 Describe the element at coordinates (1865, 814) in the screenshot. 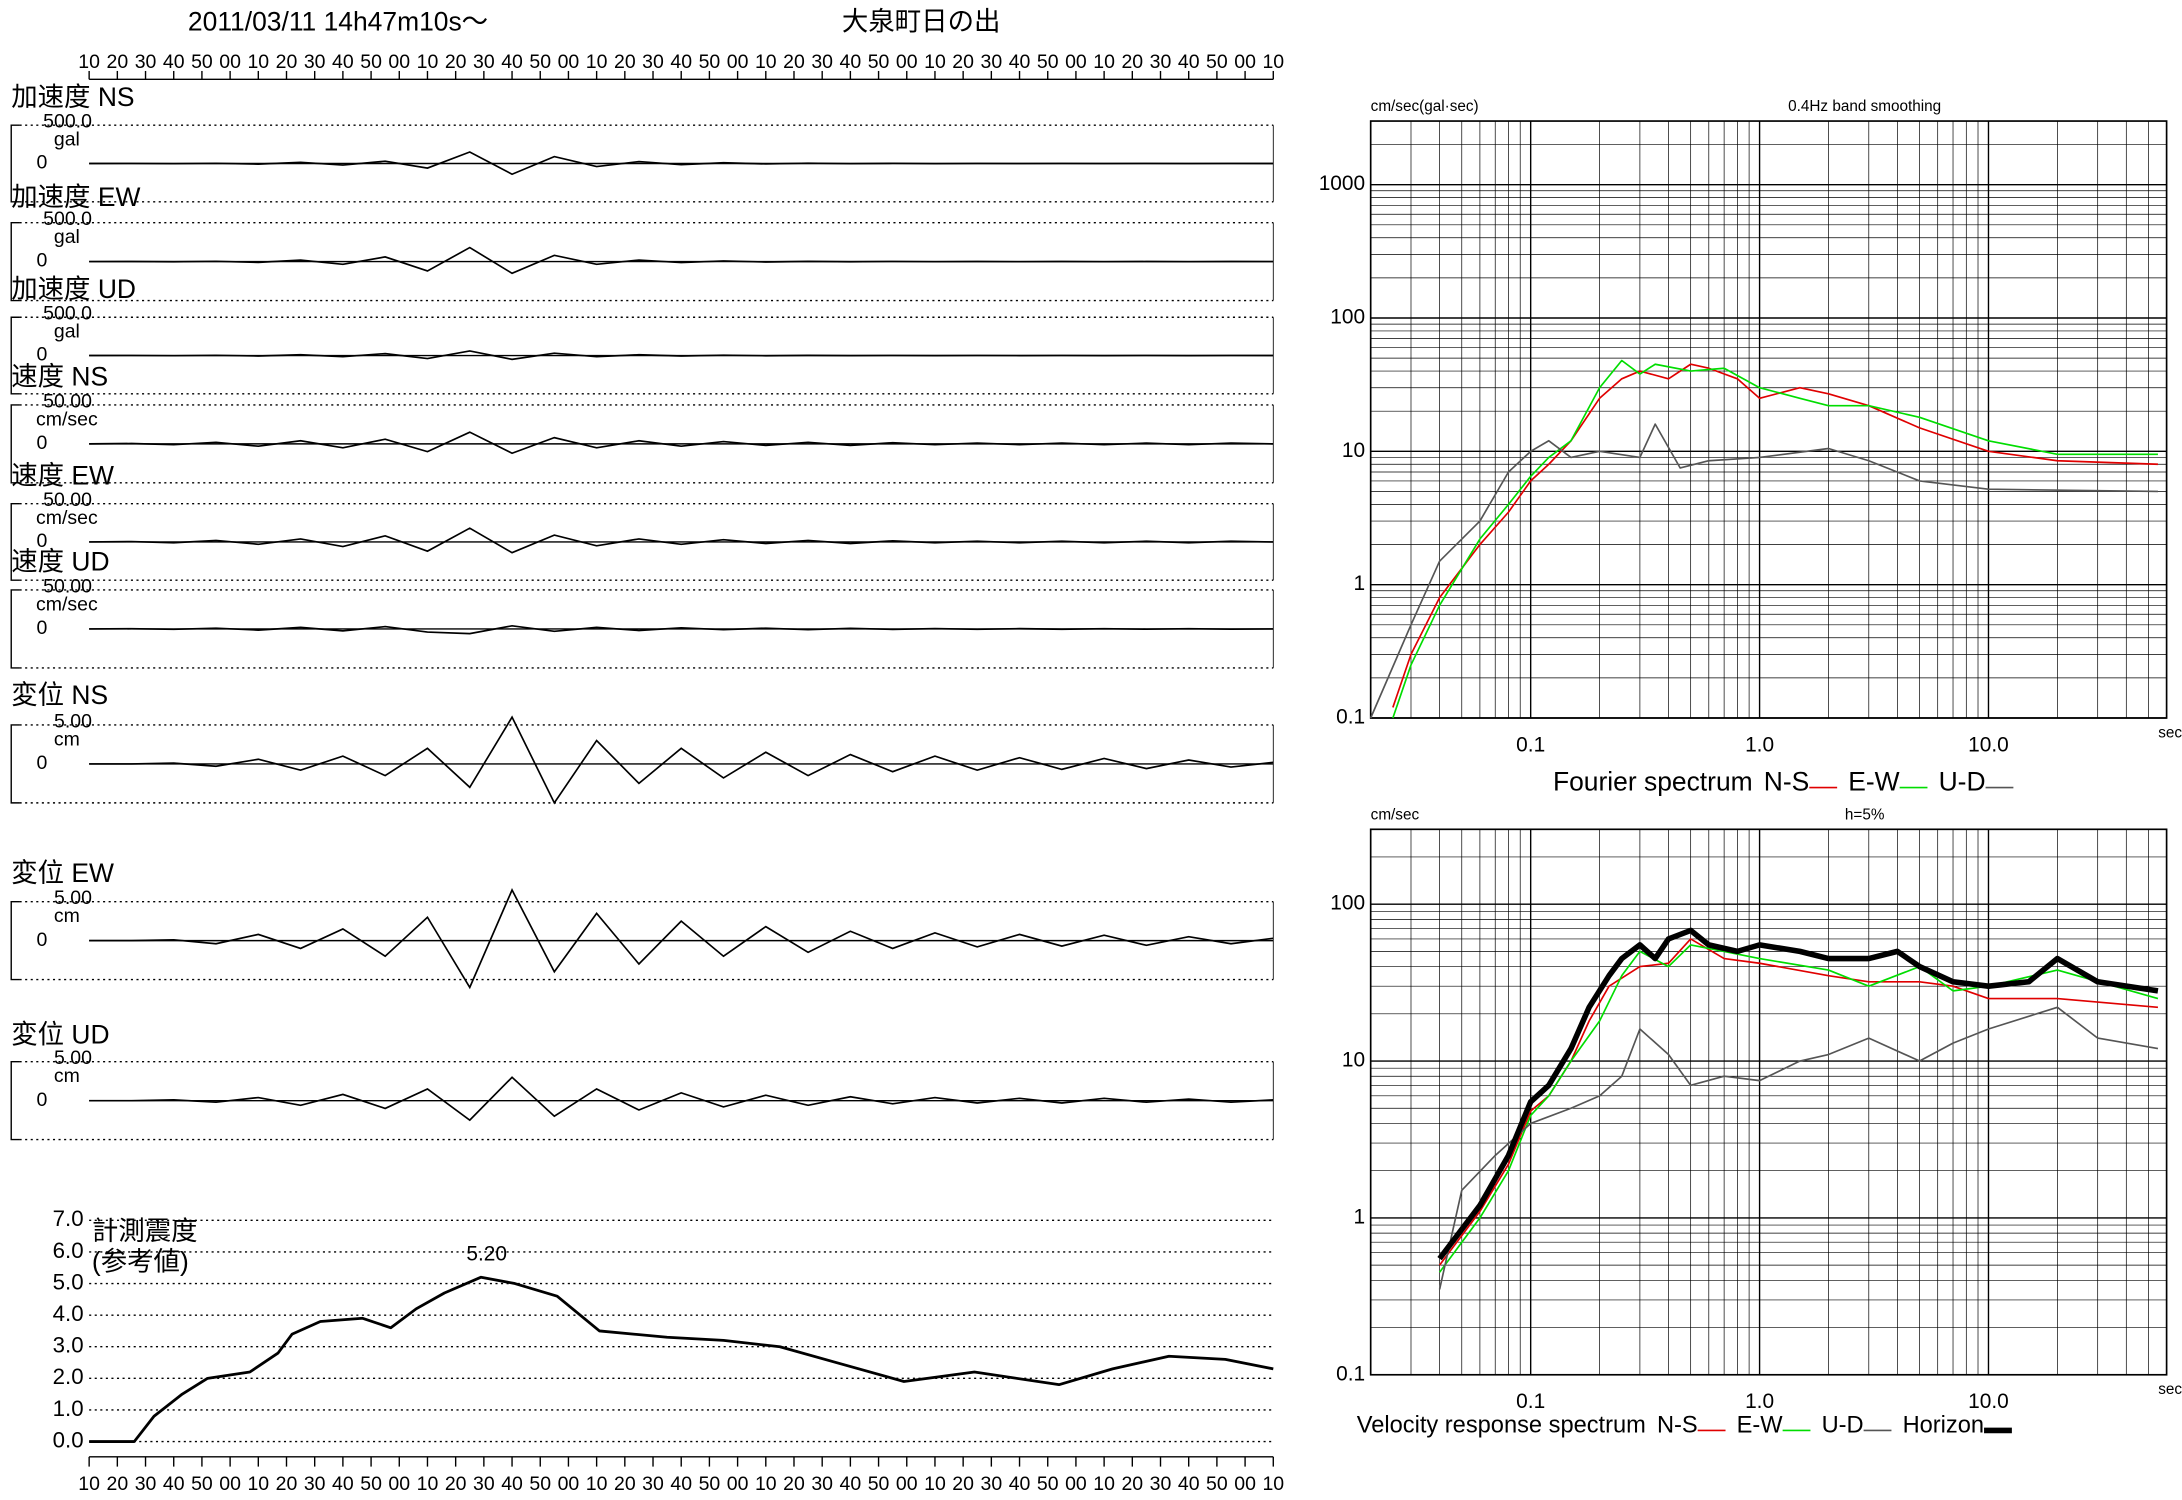

I see `subtitle: h=5%` at that location.